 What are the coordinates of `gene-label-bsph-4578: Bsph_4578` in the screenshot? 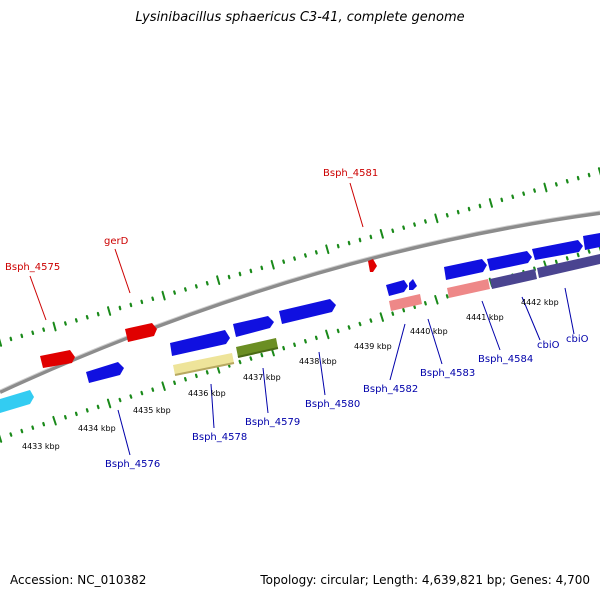 It's located at (219, 437).